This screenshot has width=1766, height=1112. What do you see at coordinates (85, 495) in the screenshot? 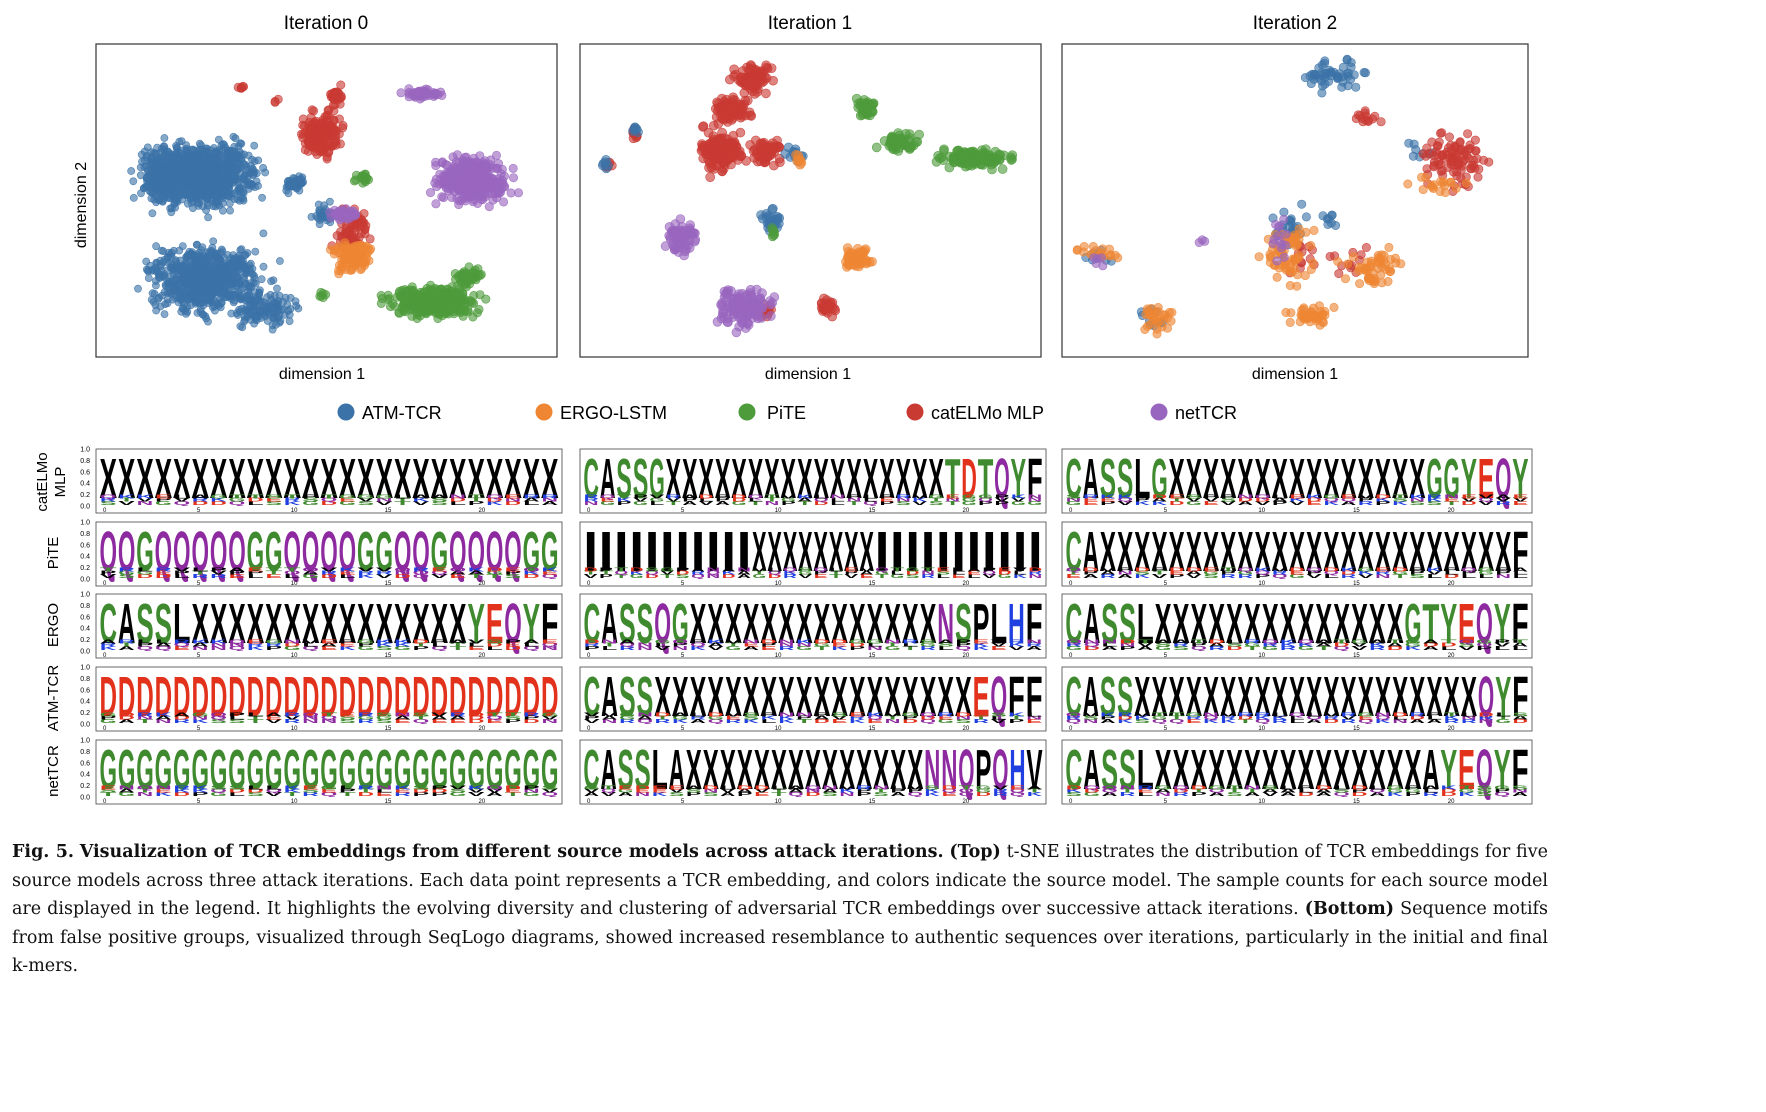
I see `logo-y-tick: 0.2` at bounding box center [85, 495].